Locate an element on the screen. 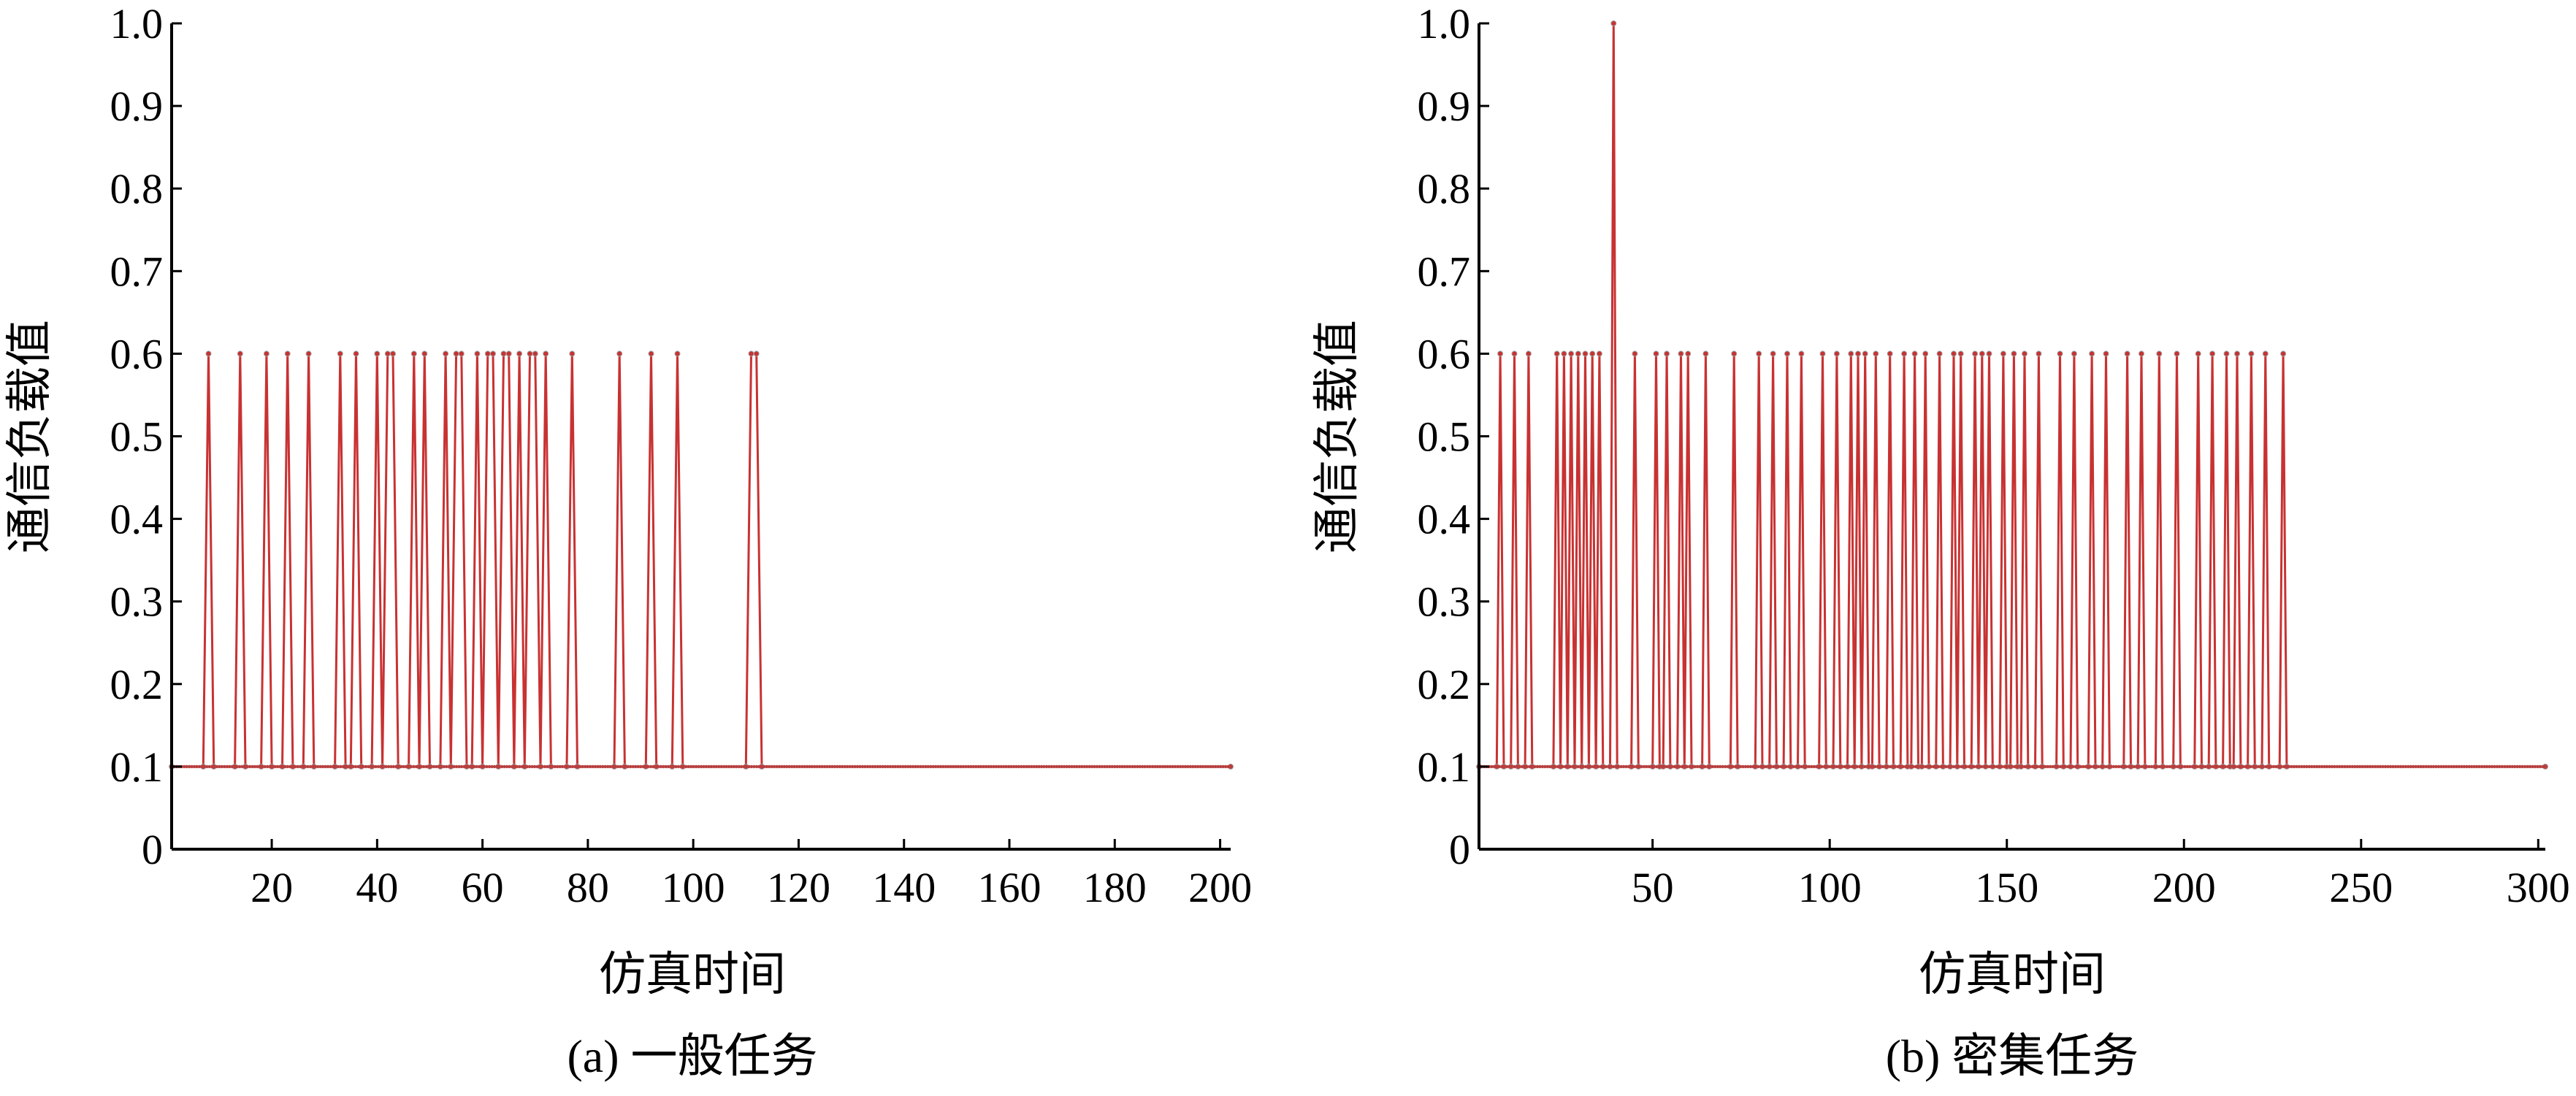 The width and height of the screenshot is (2576, 1096). panel-caption: (a) 一般任务 is located at coordinates (692, 1056).